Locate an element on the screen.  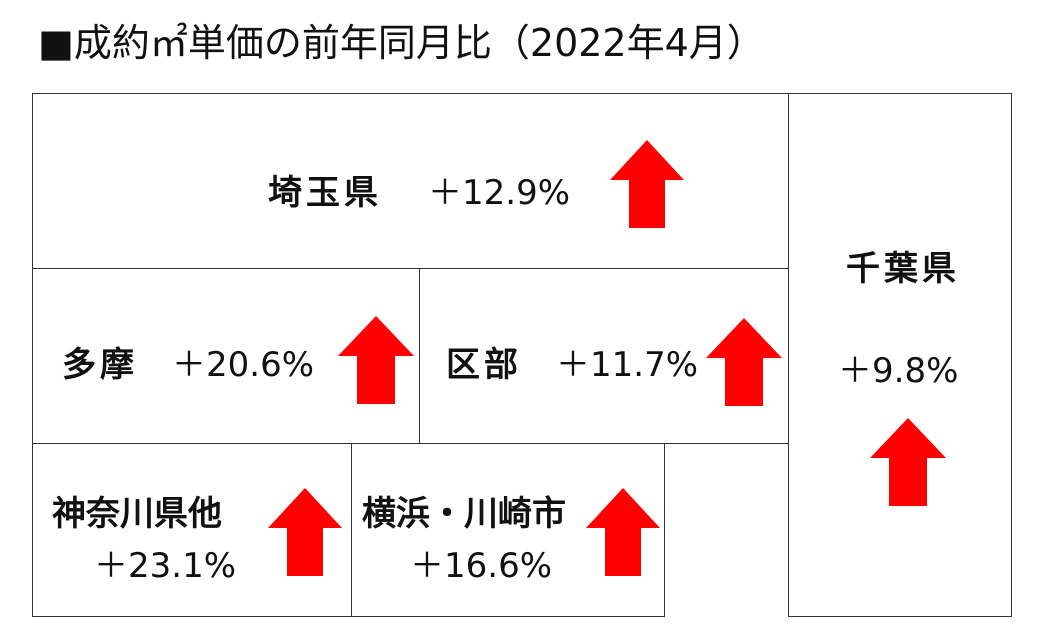
region-name-kubu: 区部 is located at coordinates (484, 365).